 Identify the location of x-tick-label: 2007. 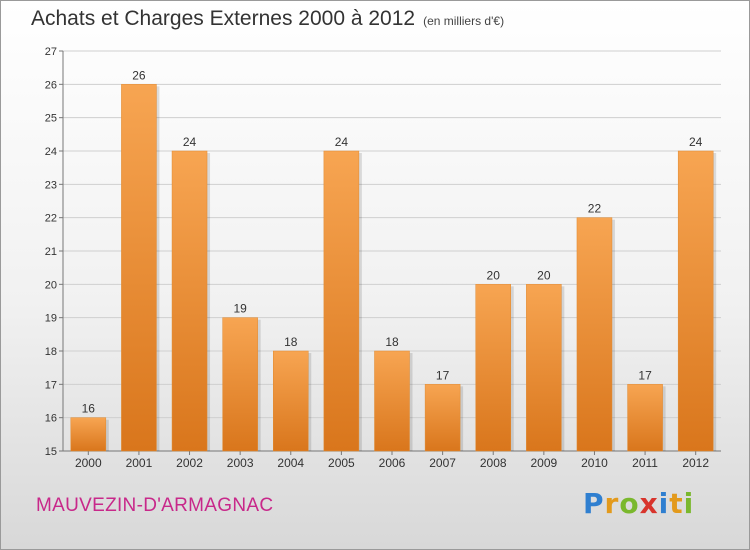
(442, 463).